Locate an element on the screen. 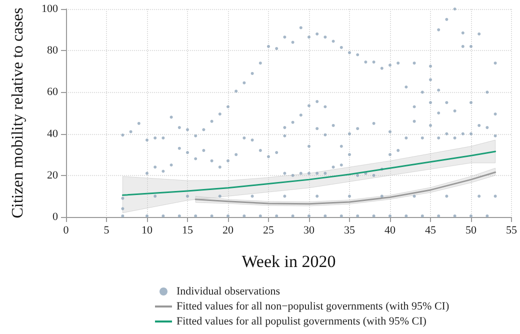  x-tick-label: 0 is located at coordinates (66, 230).